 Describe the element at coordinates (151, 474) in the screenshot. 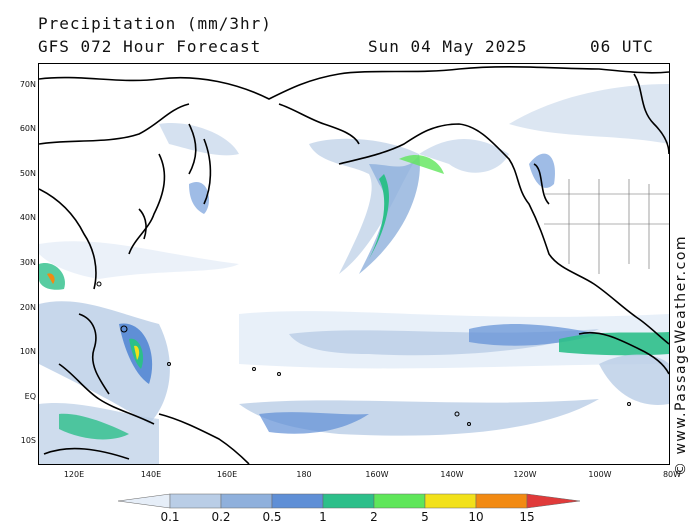

I see `lon-label: 140E` at that location.